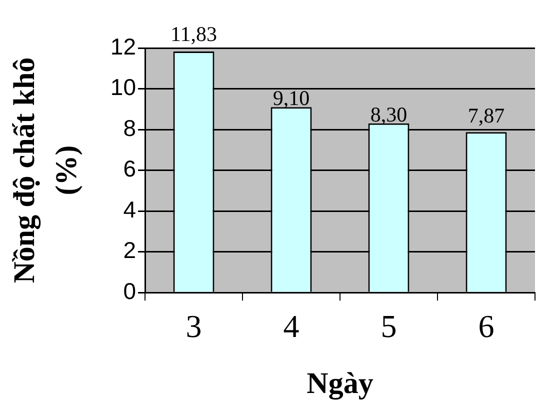 This screenshot has width=558, height=403. Describe the element at coordinates (388, 326) in the screenshot. I see `x-tick-label: 5` at that location.